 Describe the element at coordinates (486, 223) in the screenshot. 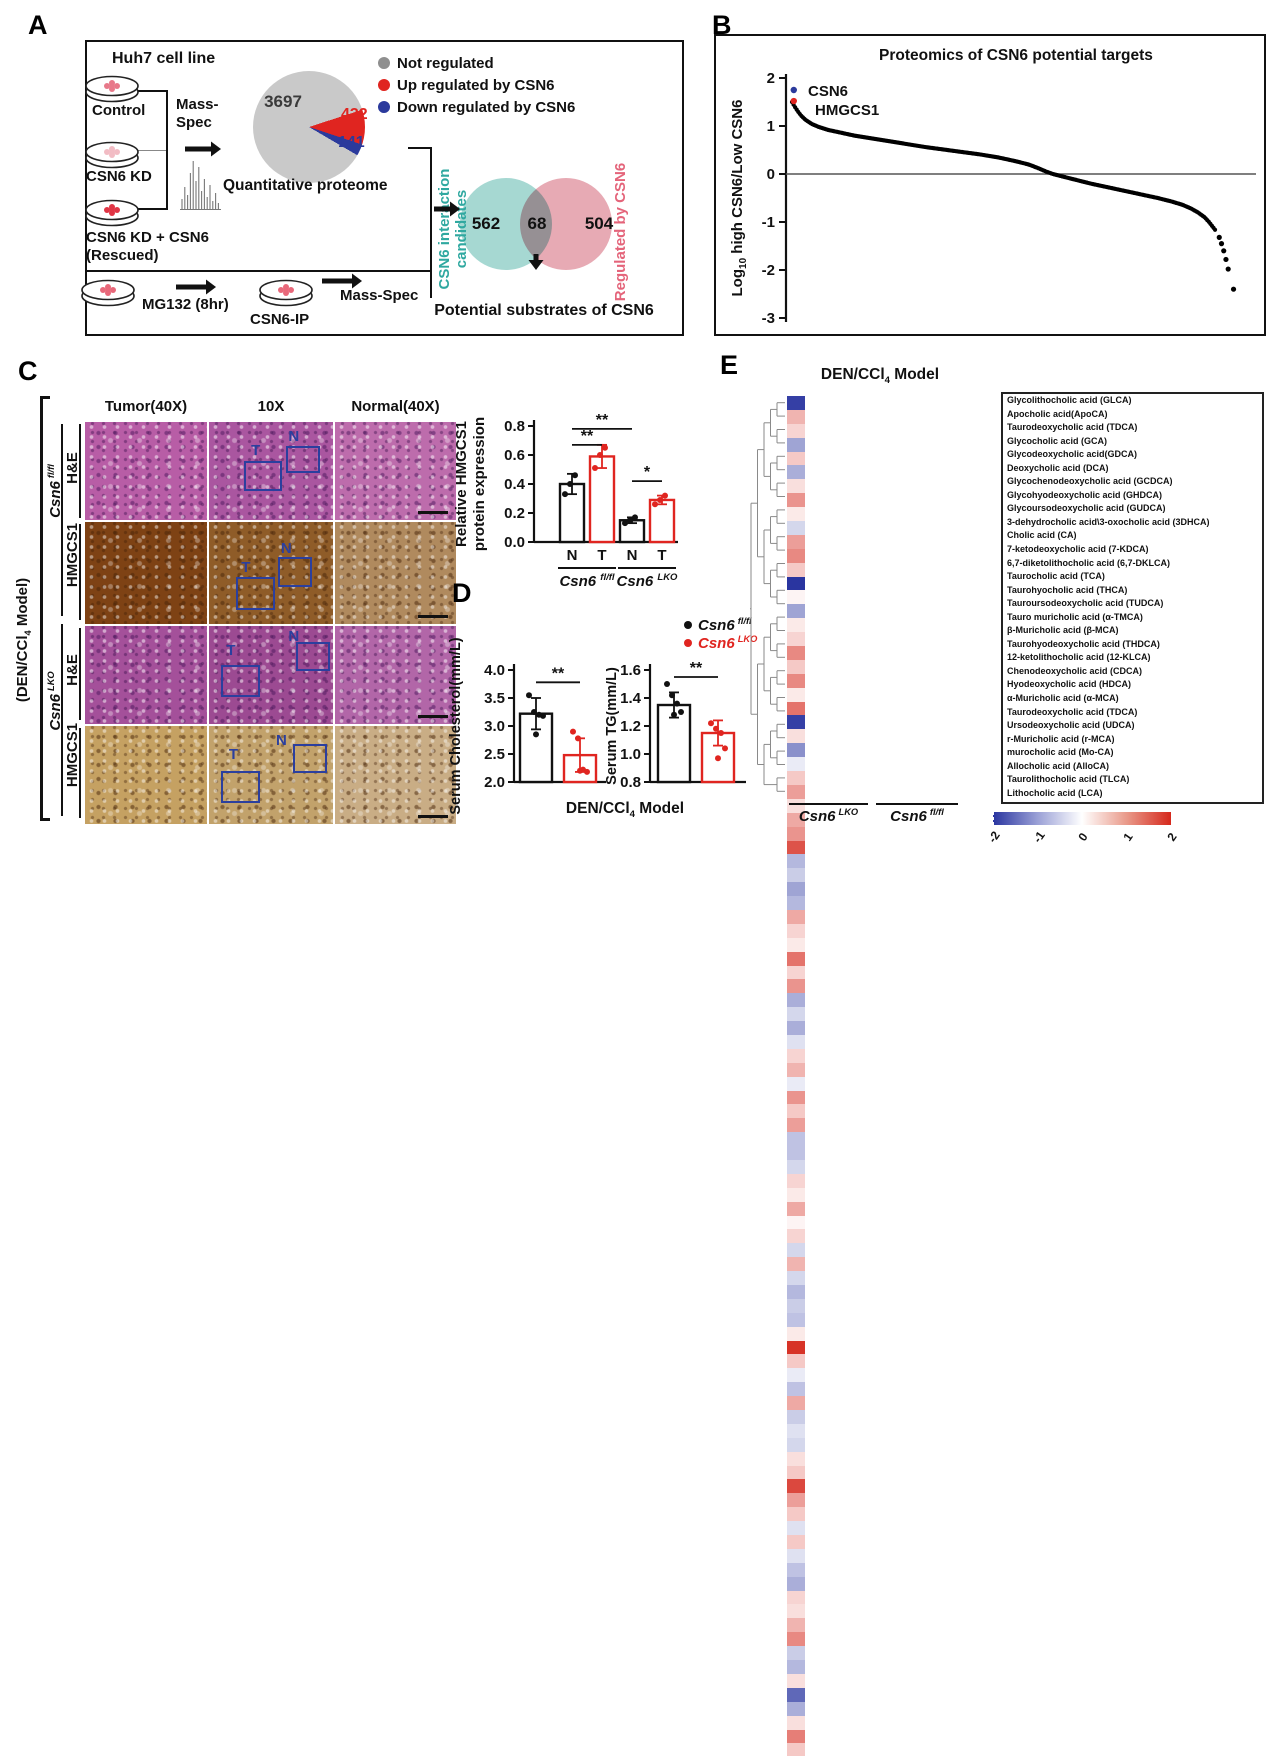

I see `venn-left-value: 562` at that location.